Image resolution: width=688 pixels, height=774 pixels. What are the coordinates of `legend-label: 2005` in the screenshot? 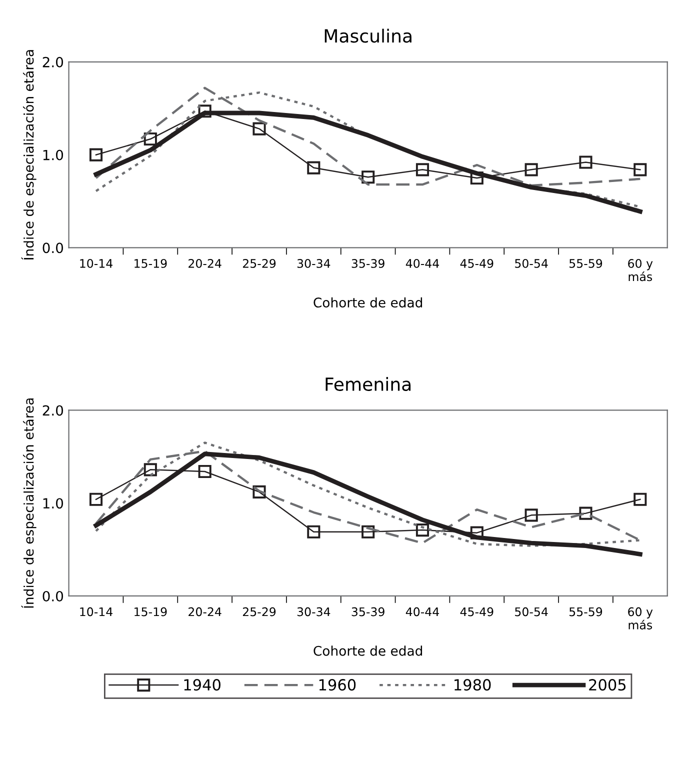 It's located at (607, 685).